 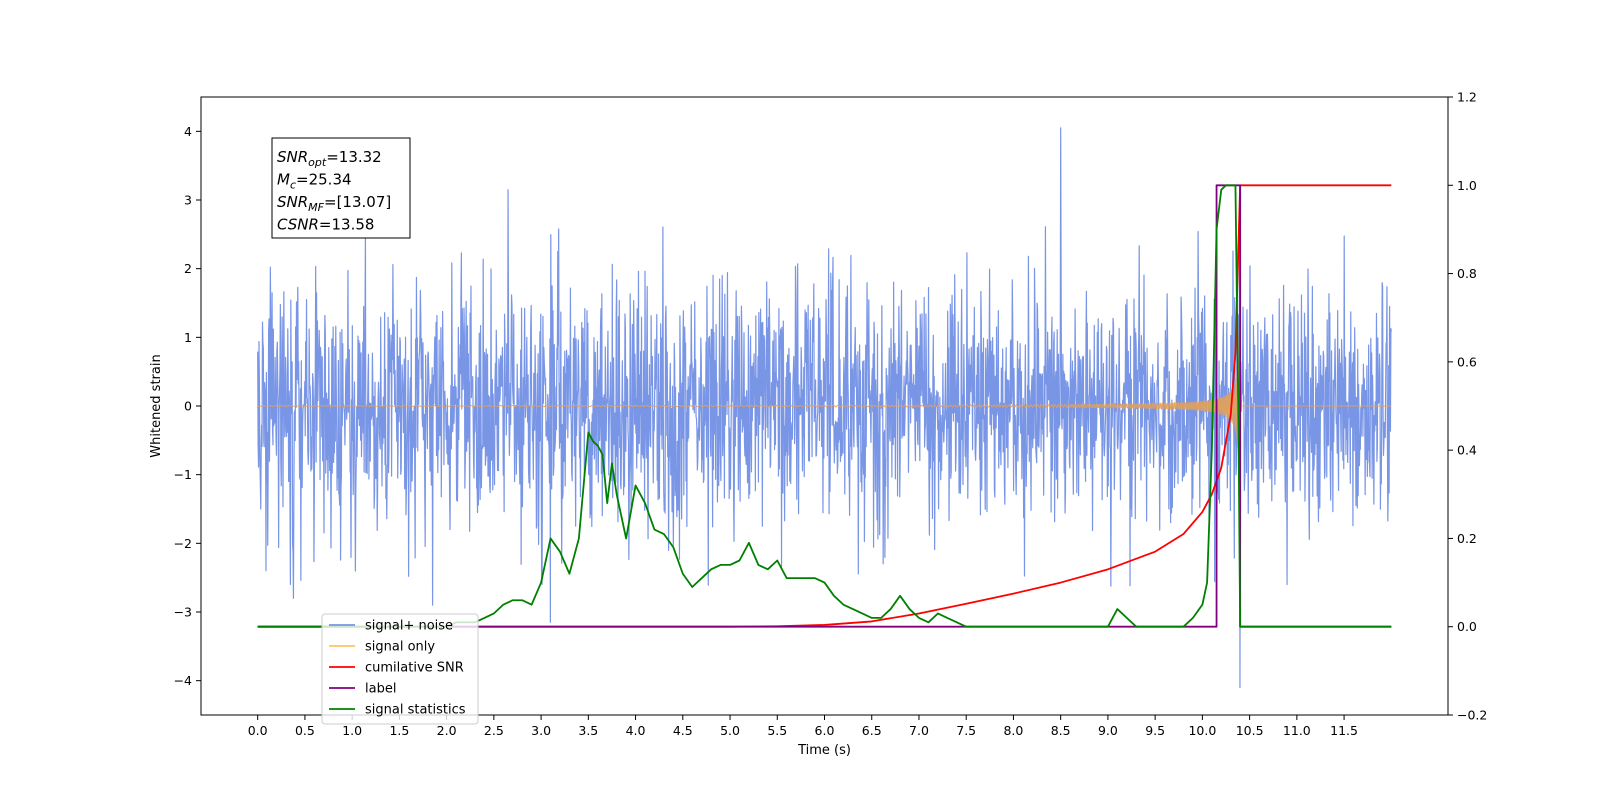 What do you see at coordinates (494, 730) in the screenshot?
I see `x-tick-label: 2.5` at bounding box center [494, 730].